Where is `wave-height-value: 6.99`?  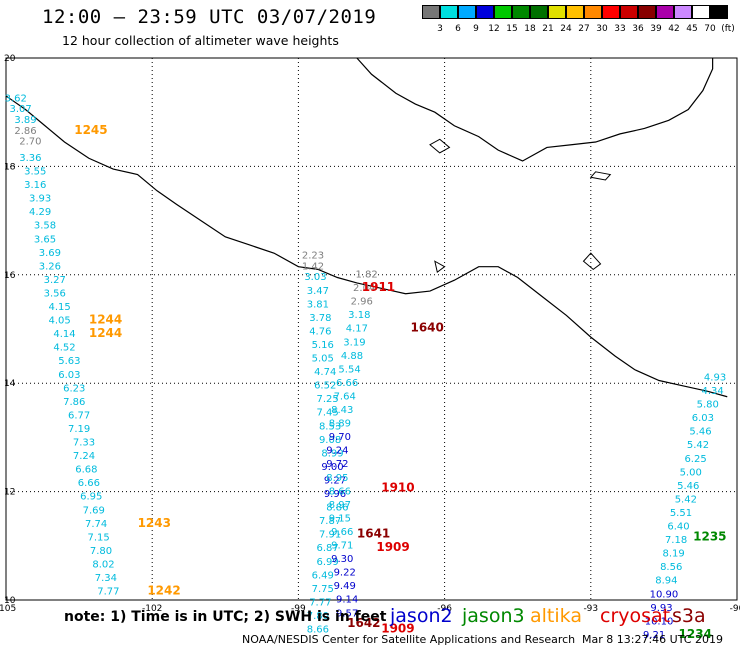
wave-height-value: 6.99 is located at coordinates (328, 562).